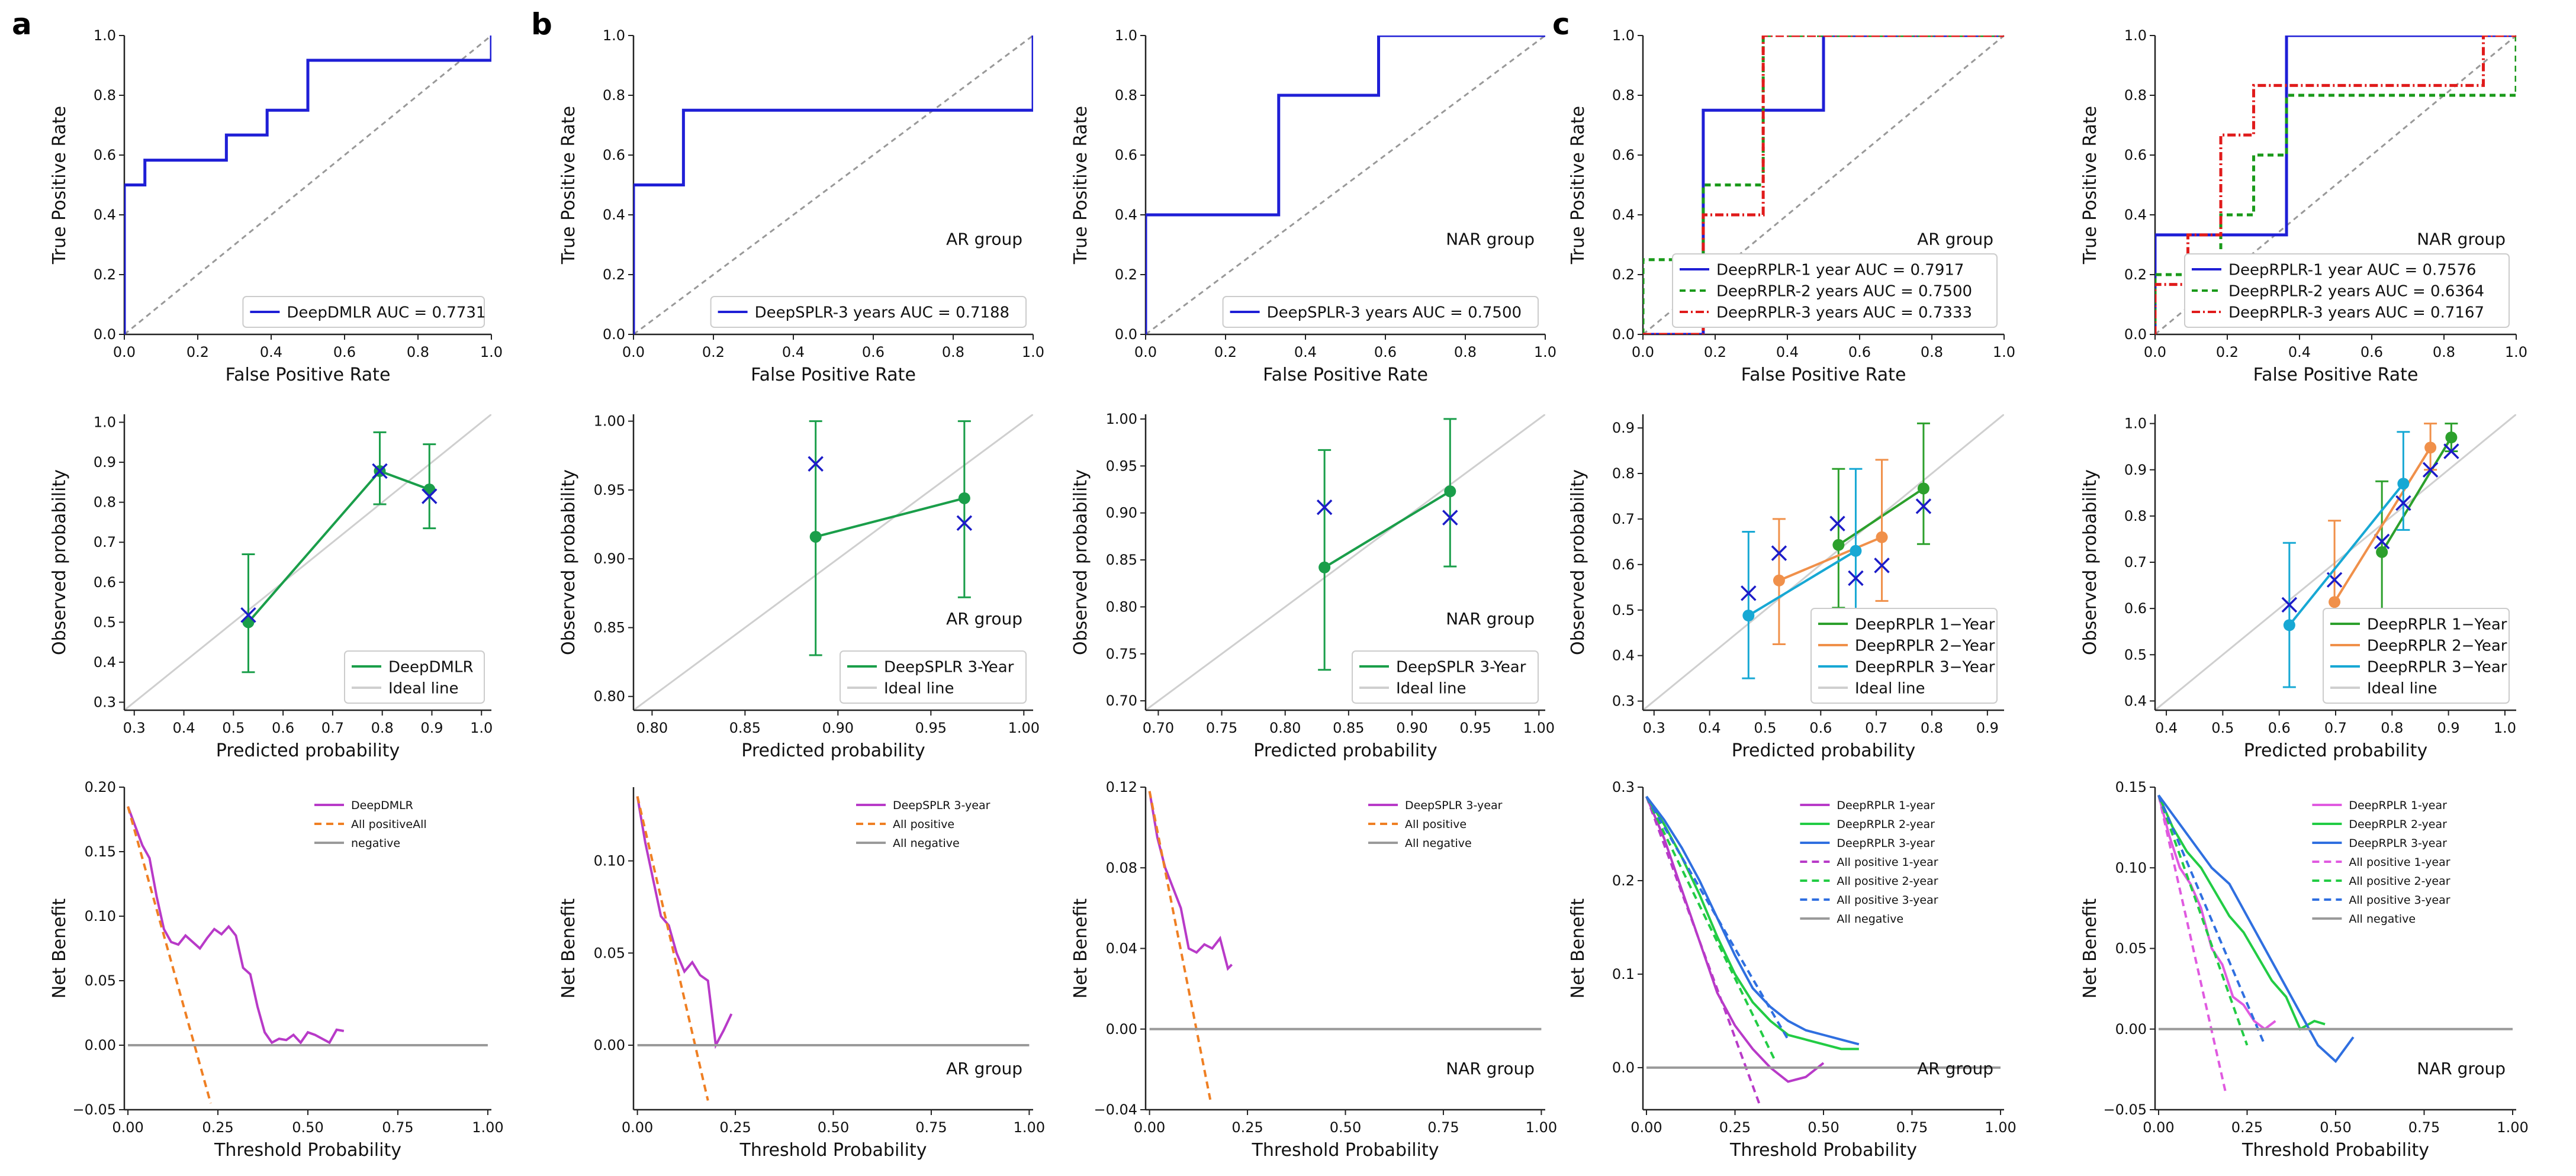 This screenshot has height=1176, width=2576. What do you see at coordinates (1886, 824) in the screenshot?
I see `legend-label: DeepRPLR 2-year` at bounding box center [1886, 824].